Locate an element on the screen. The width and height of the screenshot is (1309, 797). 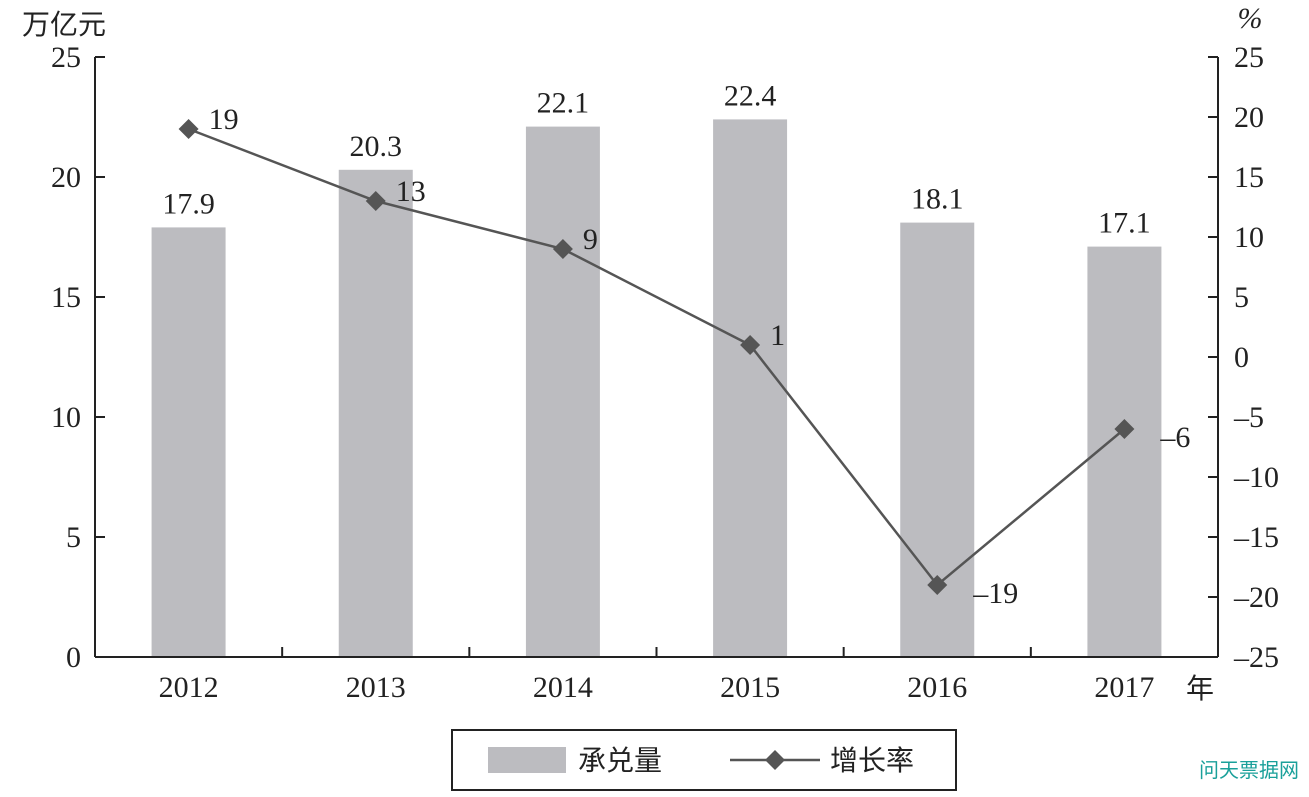
x-unit-label: 年 is located at coordinates (1200, 688).